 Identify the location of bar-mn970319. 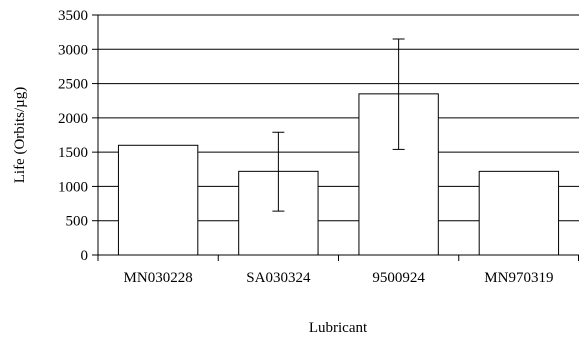
(519, 213).